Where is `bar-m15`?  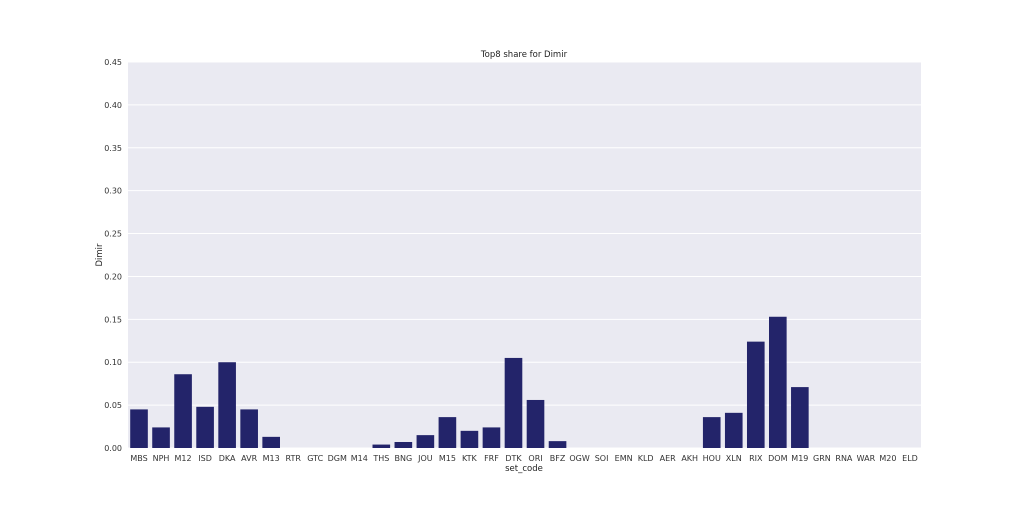
bar-m15 is located at coordinates (447, 432).